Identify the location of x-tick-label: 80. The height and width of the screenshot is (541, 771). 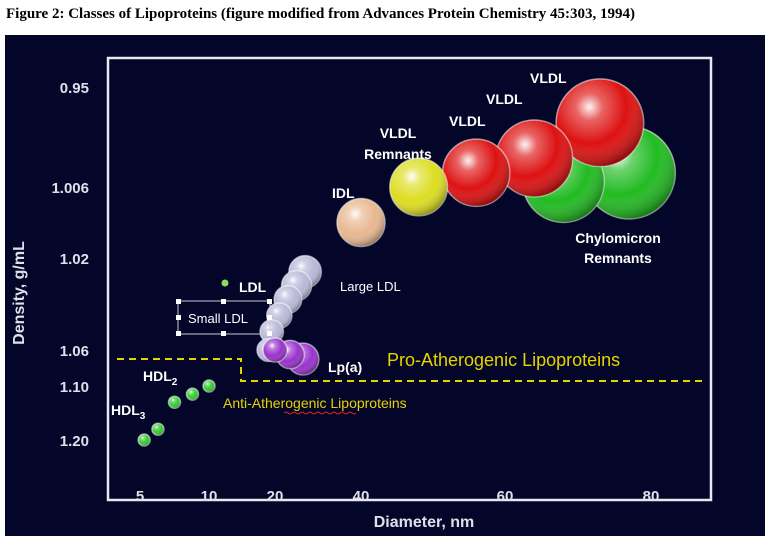
(651, 496).